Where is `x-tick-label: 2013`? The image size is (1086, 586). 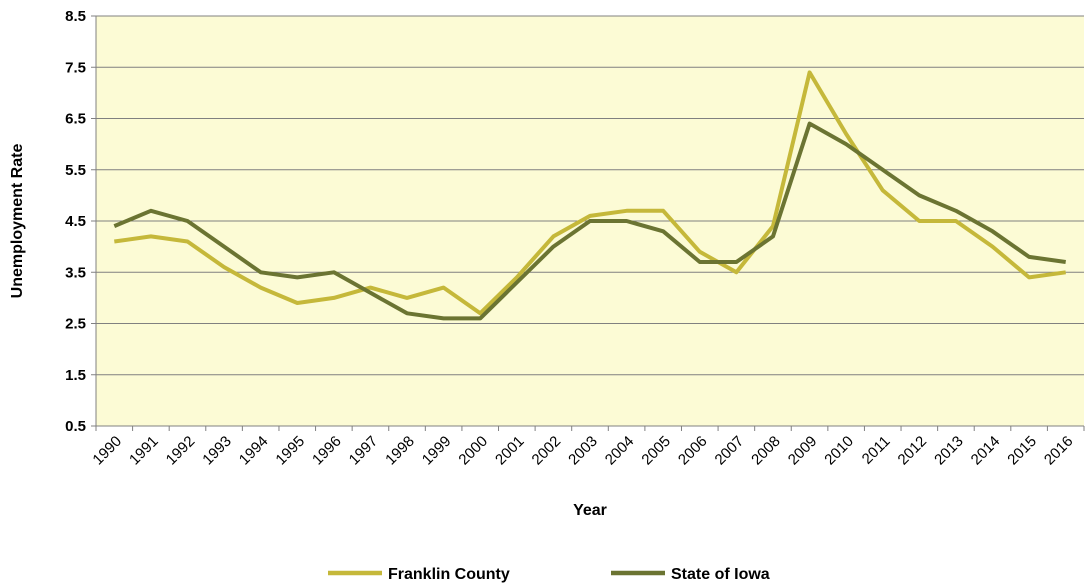 x-tick-label: 2013 is located at coordinates (949, 451).